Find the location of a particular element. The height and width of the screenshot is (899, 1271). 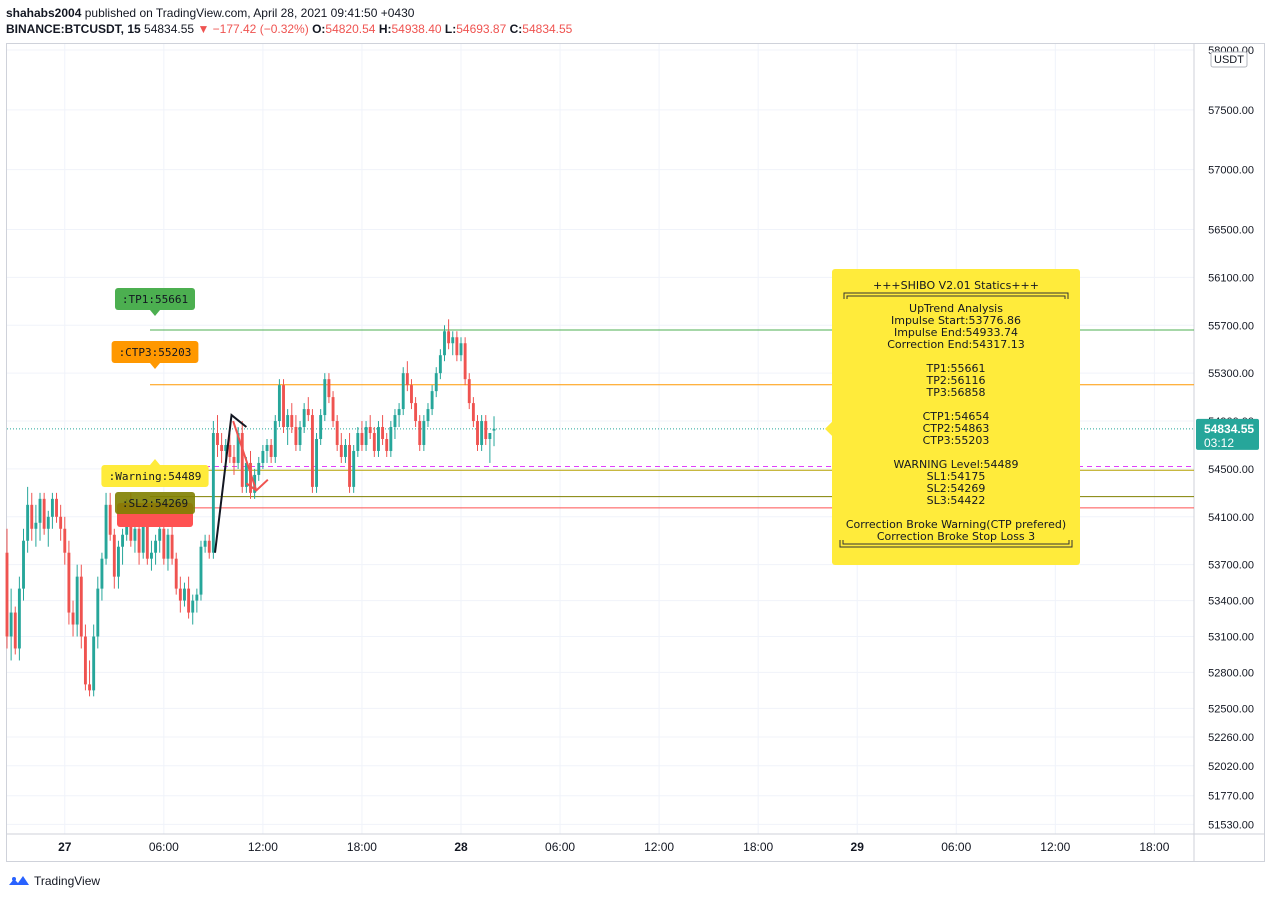

stats-box is located at coordinates (956, 417).